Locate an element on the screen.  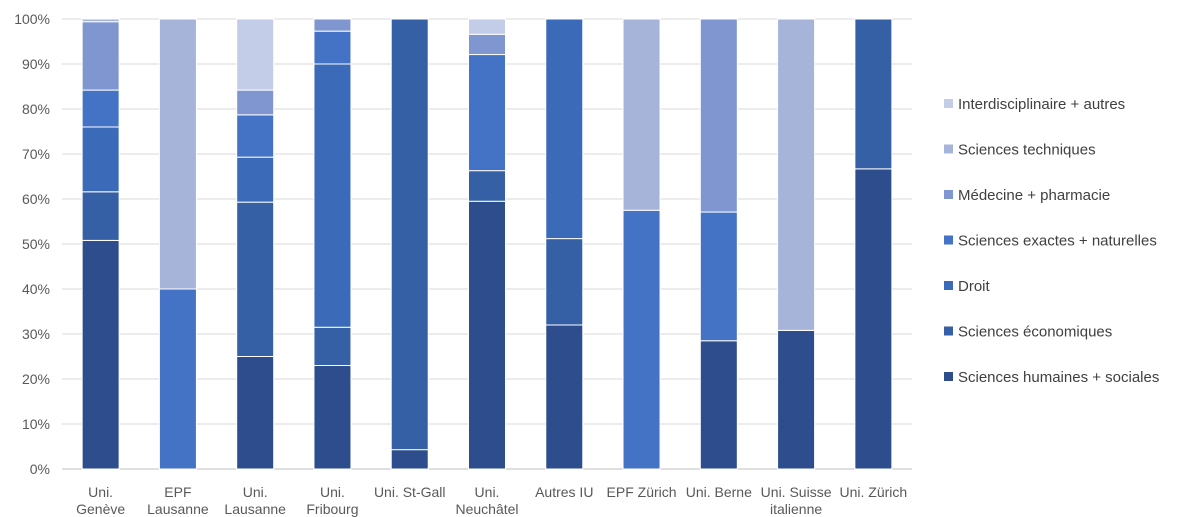
x-tick-label: EPF Zürich is located at coordinates (642, 492).